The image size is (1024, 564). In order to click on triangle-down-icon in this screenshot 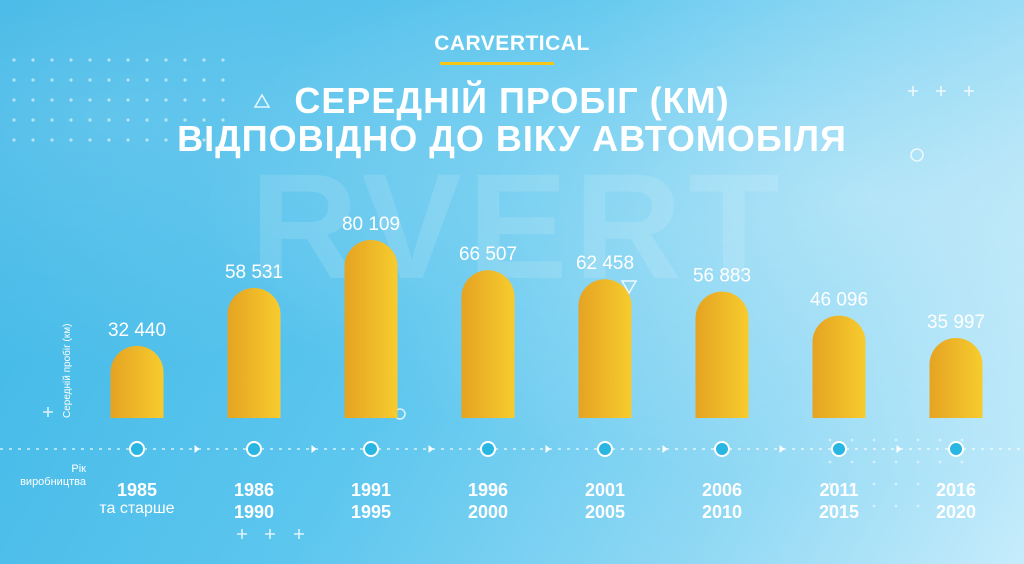, I will do `click(629, 287)`.